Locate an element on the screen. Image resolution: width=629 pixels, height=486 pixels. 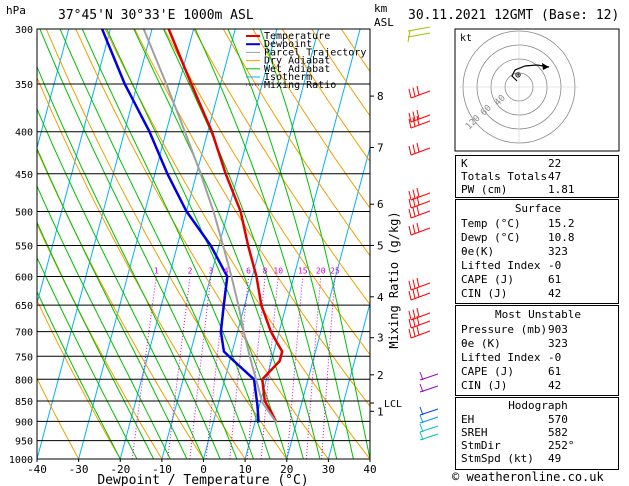
pressure-tick-label: 500 is located at coordinates (24, 212).